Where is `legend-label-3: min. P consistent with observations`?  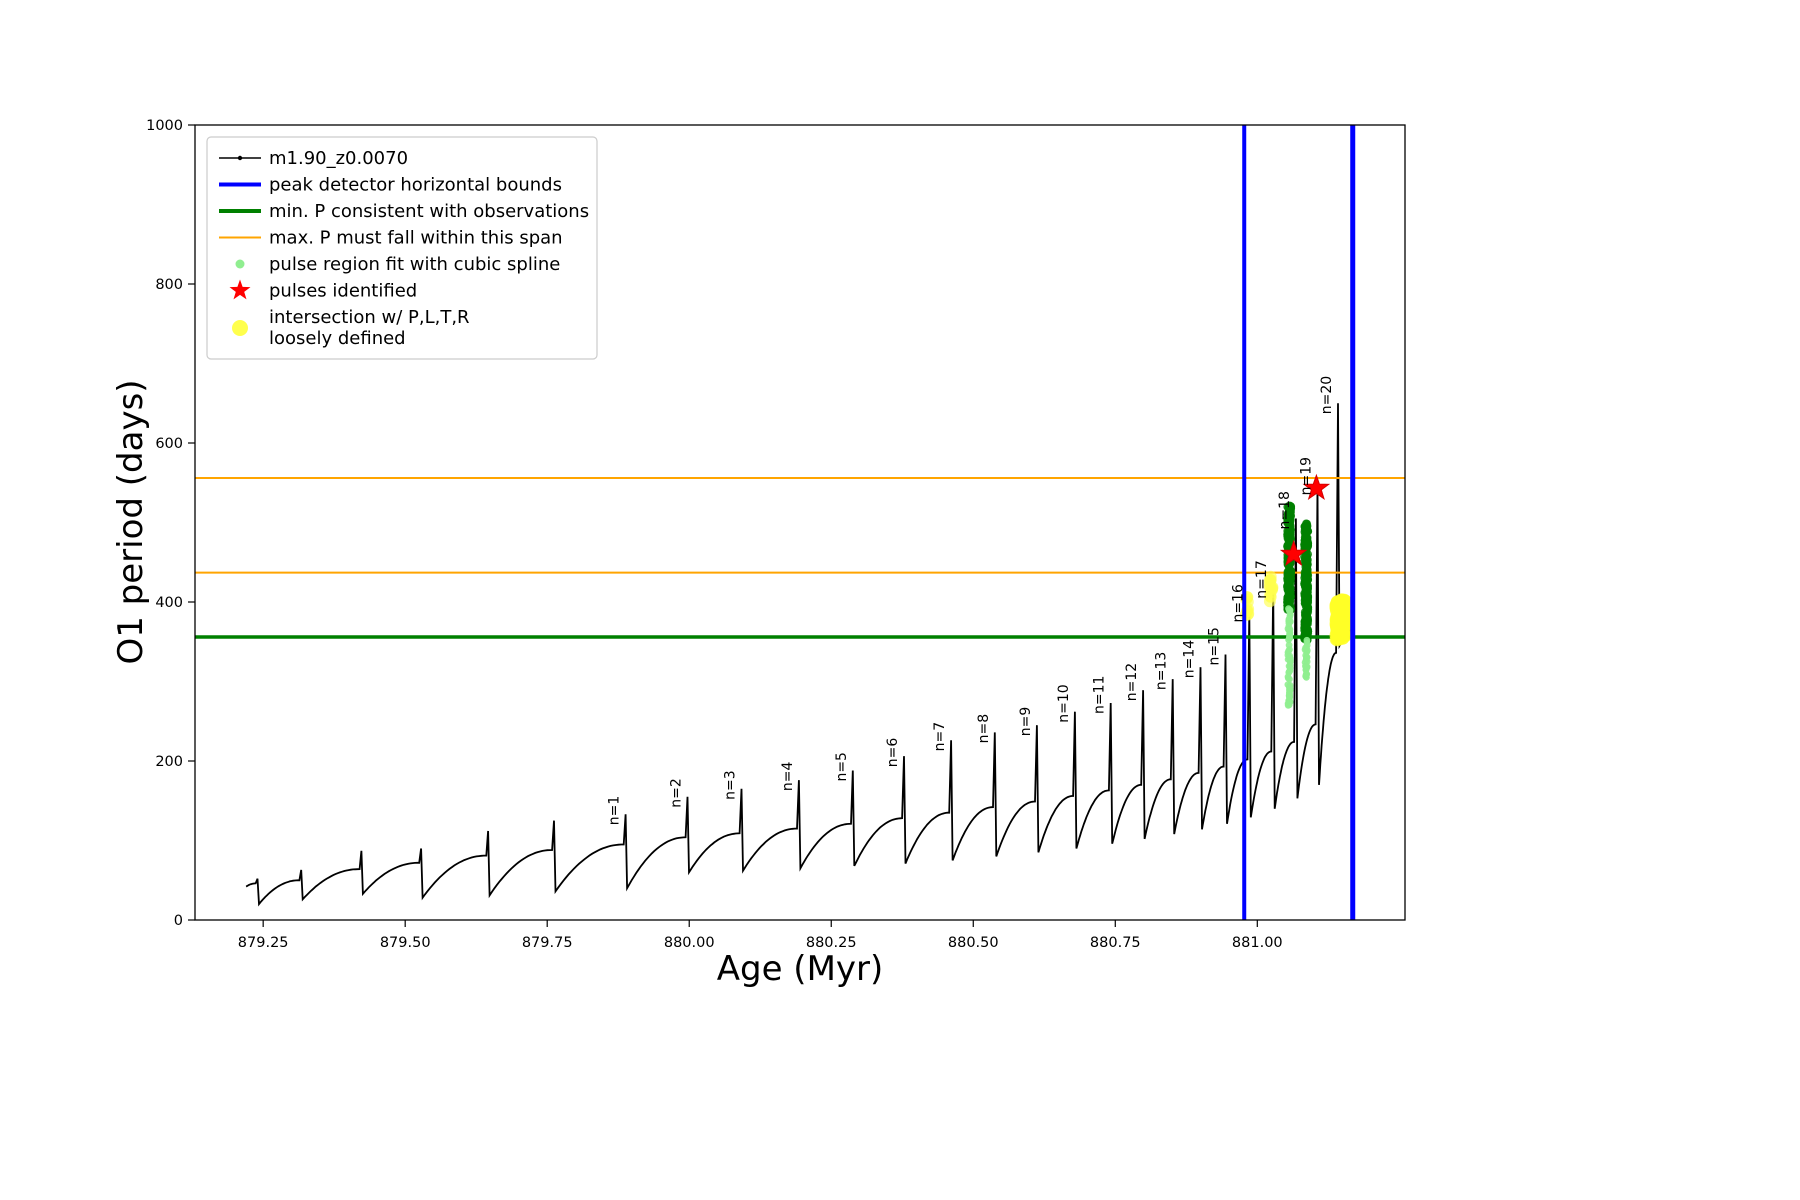
legend-label-3: min. P consistent with observations is located at coordinates (429, 211).